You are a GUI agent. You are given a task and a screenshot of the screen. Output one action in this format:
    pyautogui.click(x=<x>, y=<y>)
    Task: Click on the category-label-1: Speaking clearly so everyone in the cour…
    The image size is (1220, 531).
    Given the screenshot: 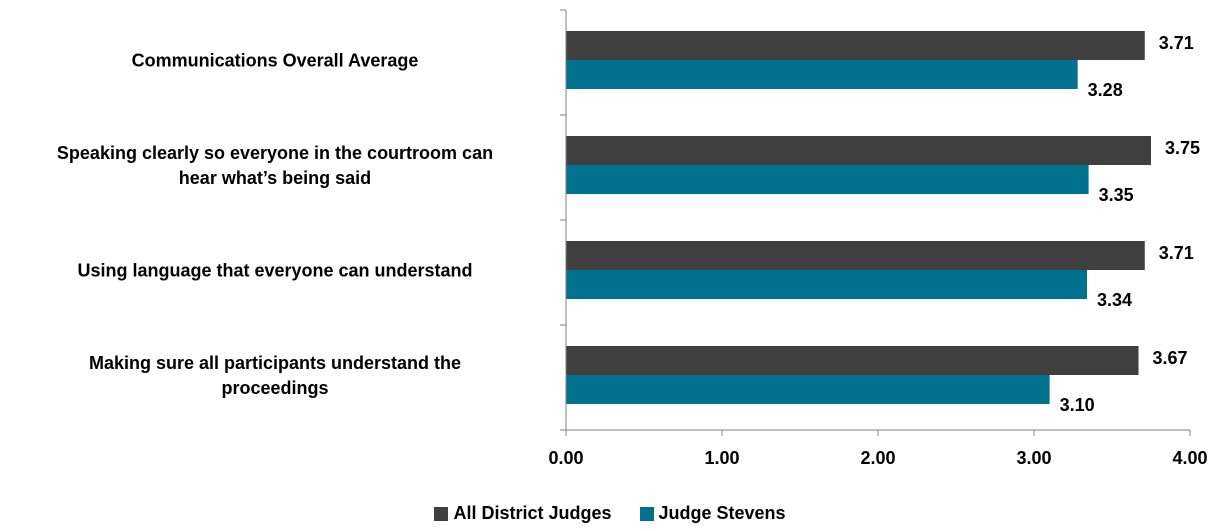 What is the action you would take?
    pyautogui.click(x=275, y=165)
    